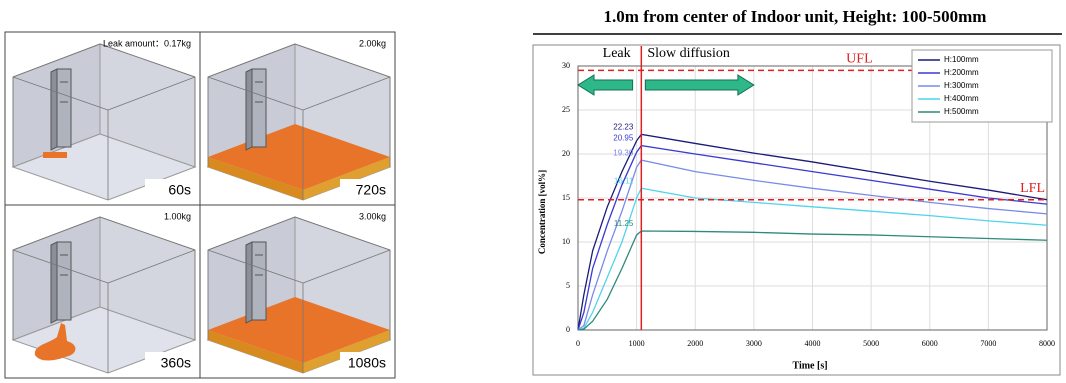 The height and width of the screenshot is (383, 1066). Describe the element at coordinates (961, 111) in the screenshot. I see `legend-label: H:500mm` at that location.